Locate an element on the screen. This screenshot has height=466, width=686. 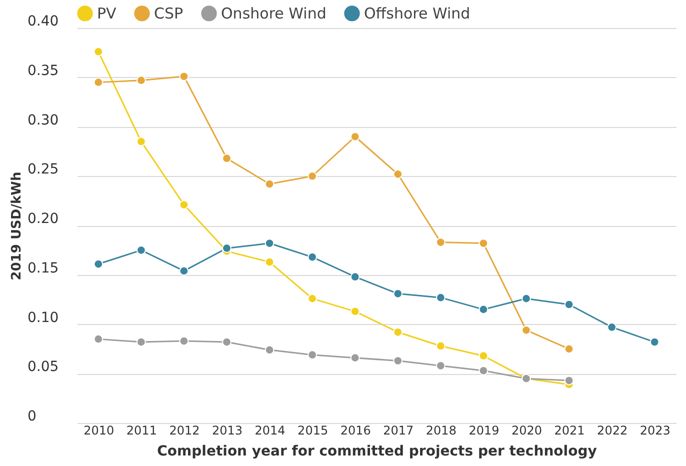
x-tick-label: 2023 is located at coordinates (655, 431).